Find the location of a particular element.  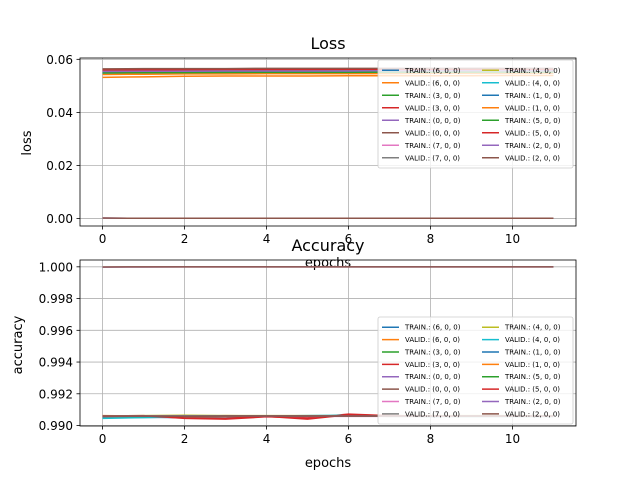

loss-ytick-label-1: 0.02 is located at coordinates (59, 166).